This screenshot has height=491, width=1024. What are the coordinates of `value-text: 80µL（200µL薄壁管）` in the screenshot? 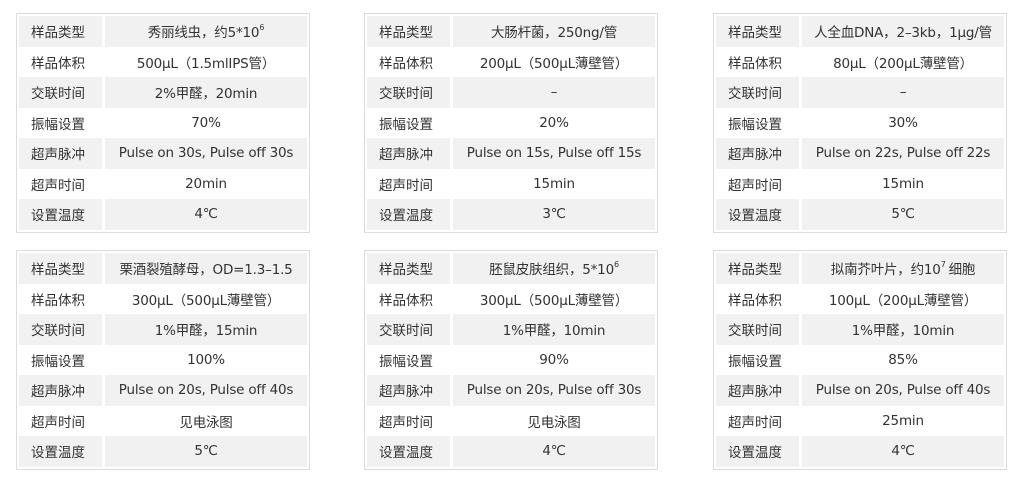 It's located at (903, 63).